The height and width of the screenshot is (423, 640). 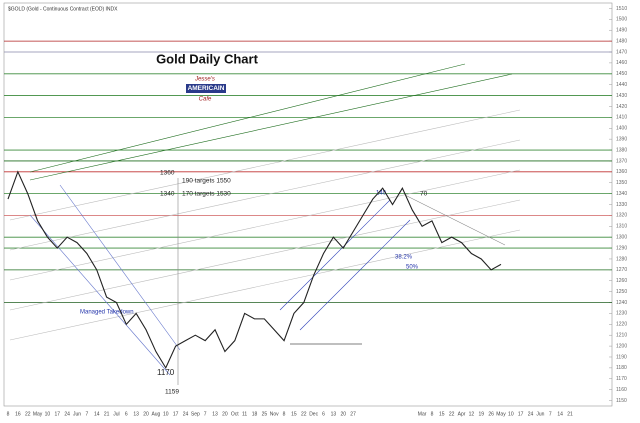 I want to click on y-tick-label: 1240, so click(x=621, y=303).